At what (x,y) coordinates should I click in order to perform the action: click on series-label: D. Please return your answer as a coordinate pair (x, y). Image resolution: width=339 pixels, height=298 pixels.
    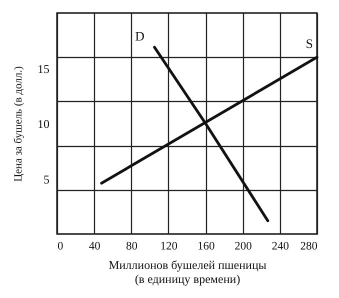
    Looking at the image, I should click on (139, 36).